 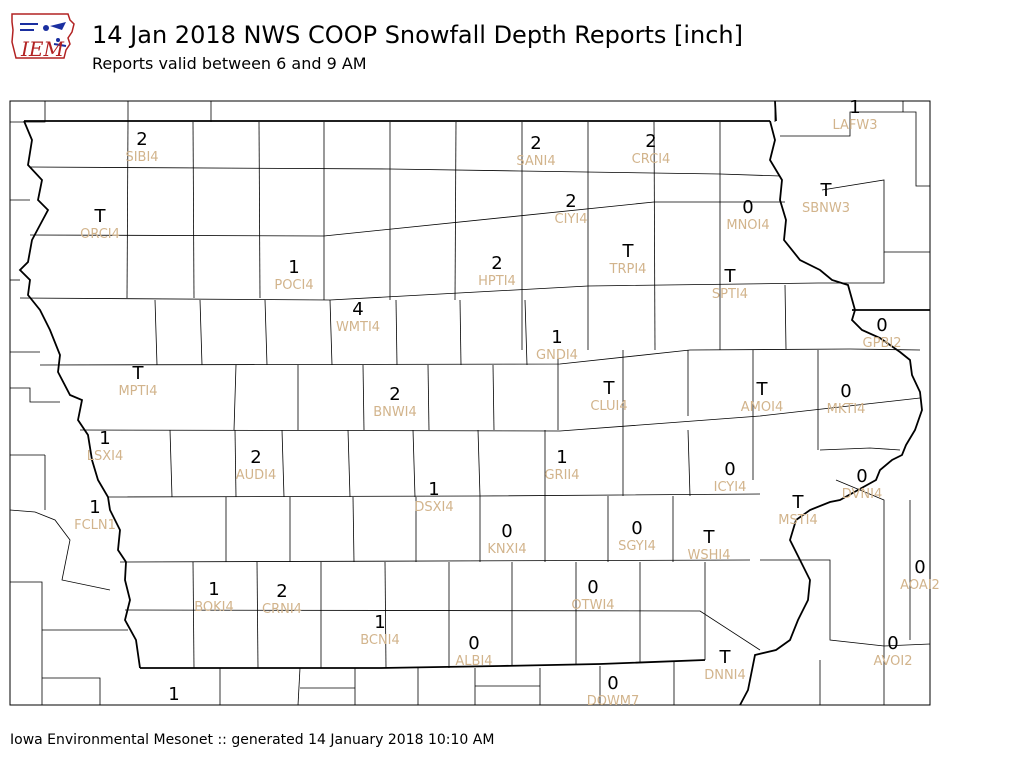 What do you see at coordinates (846, 409) in the screenshot?
I see `station-id-label: MKTI4` at bounding box center [846, 409].